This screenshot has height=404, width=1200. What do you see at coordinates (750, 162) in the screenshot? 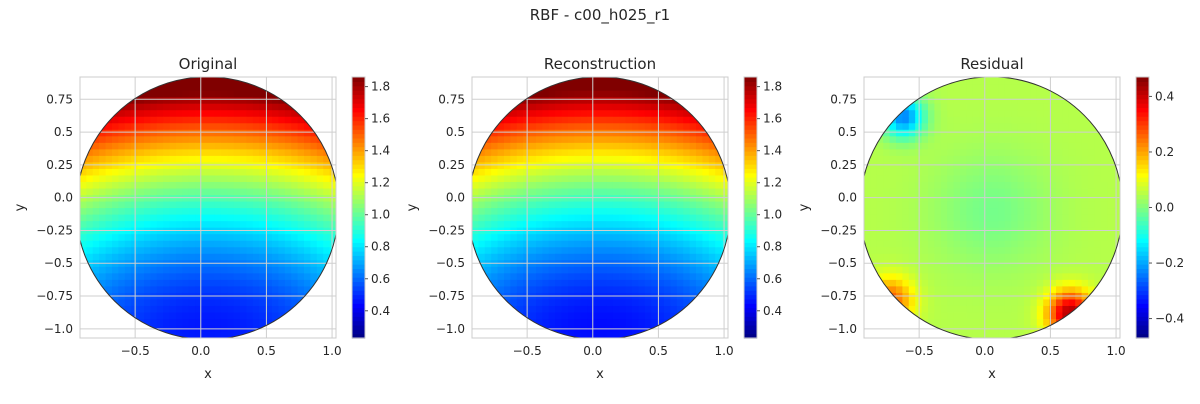
I see `colorbar-segment` at bounding box center [750, 162].